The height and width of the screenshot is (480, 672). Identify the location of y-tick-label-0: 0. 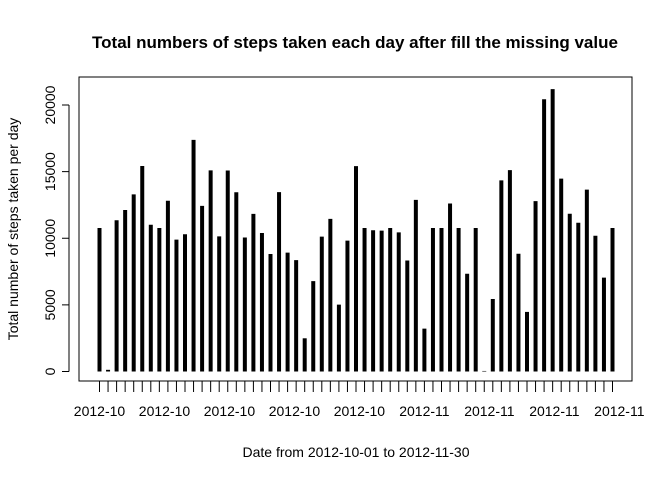
(50, 371).